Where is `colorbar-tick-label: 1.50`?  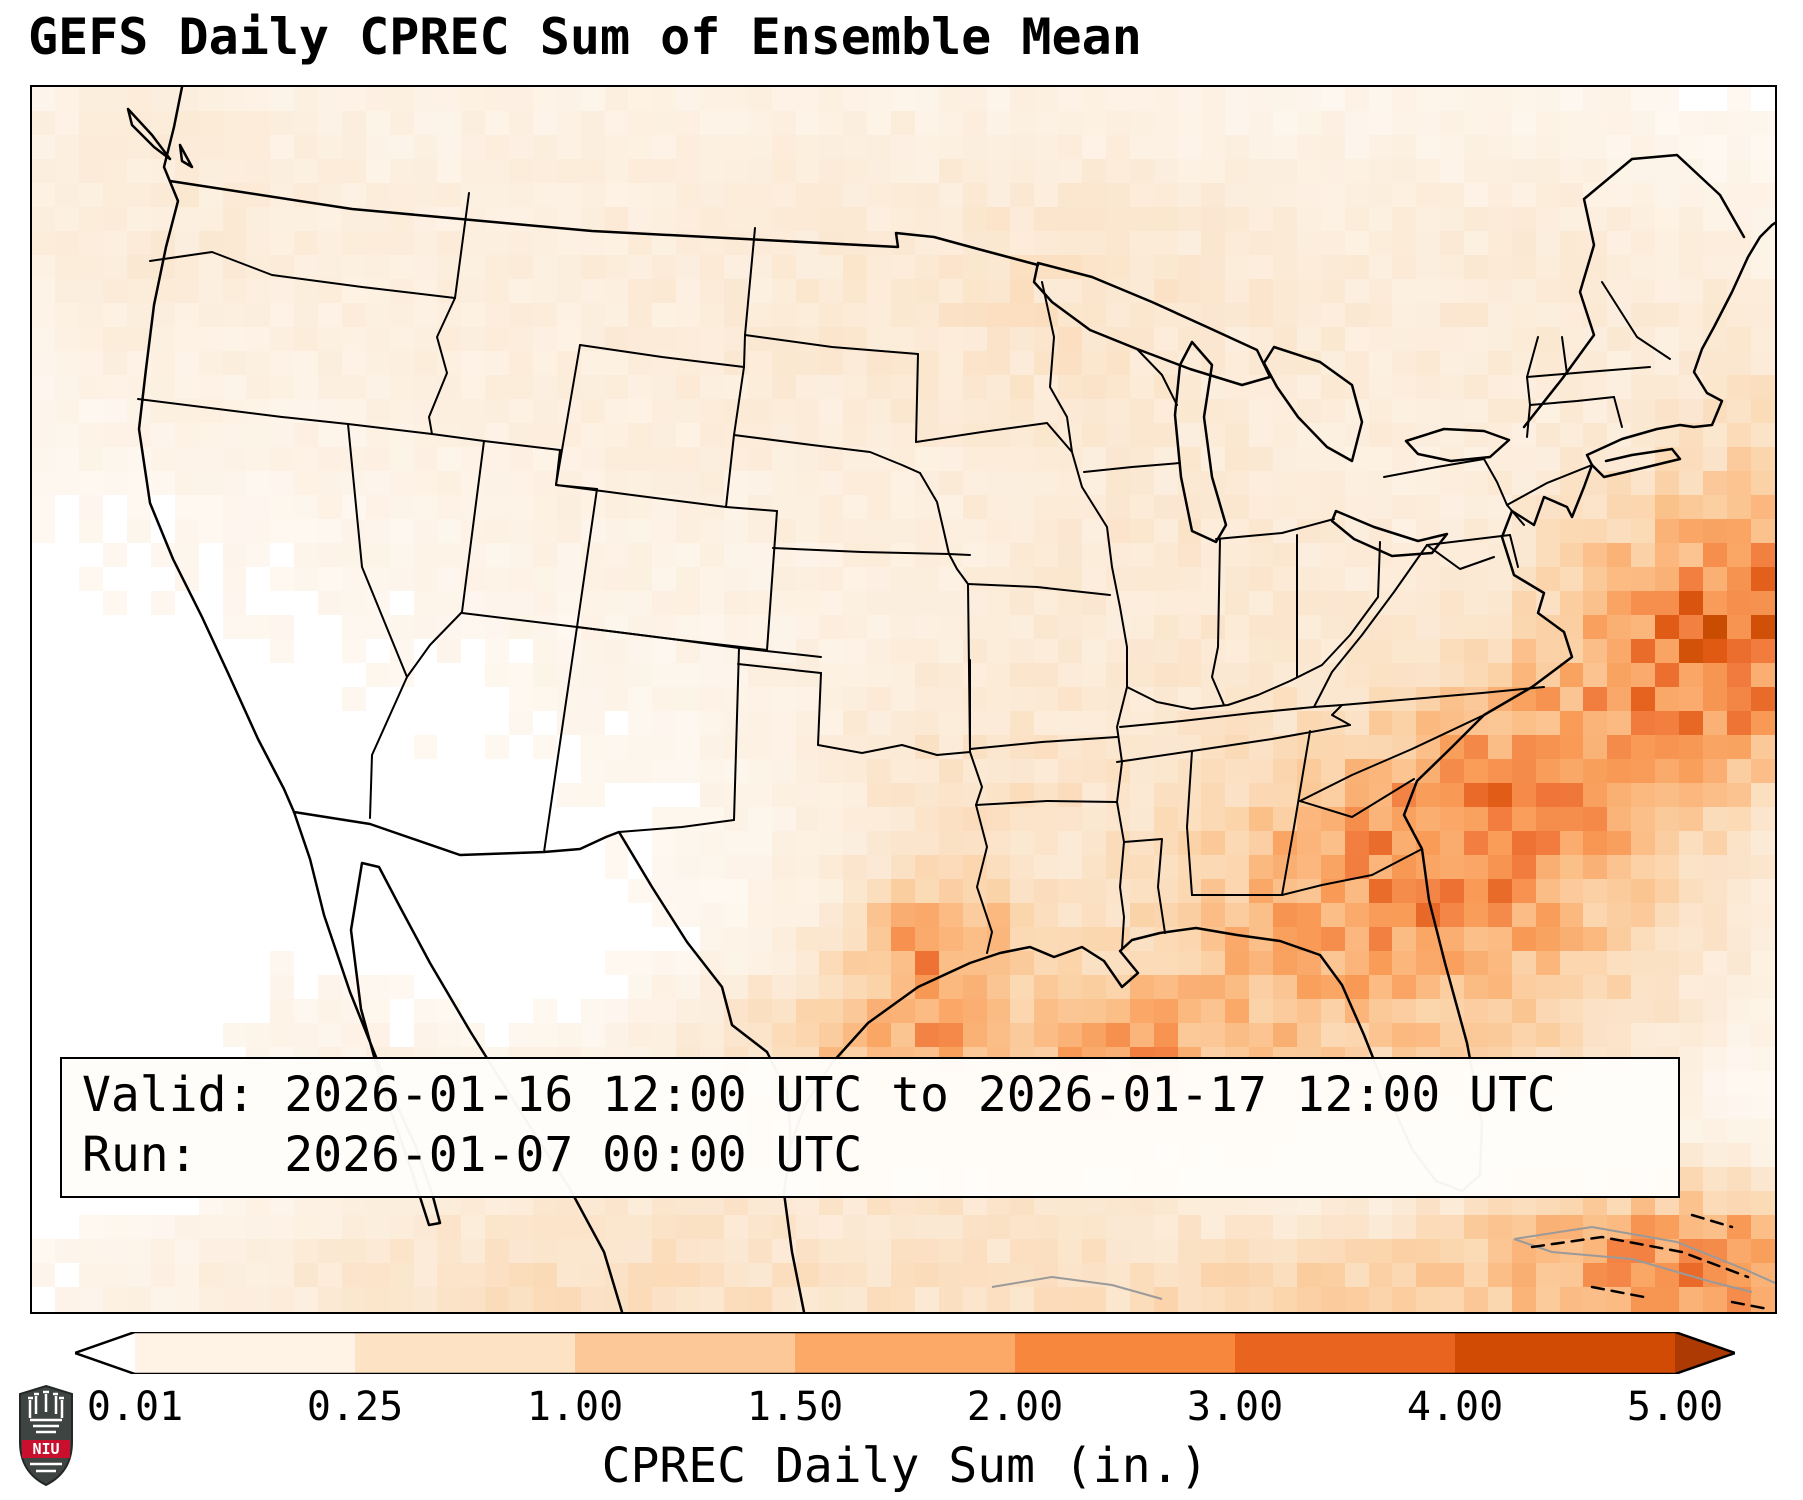 colorbar-tick-label: 1.50 is located at coordinates (795, 1407).